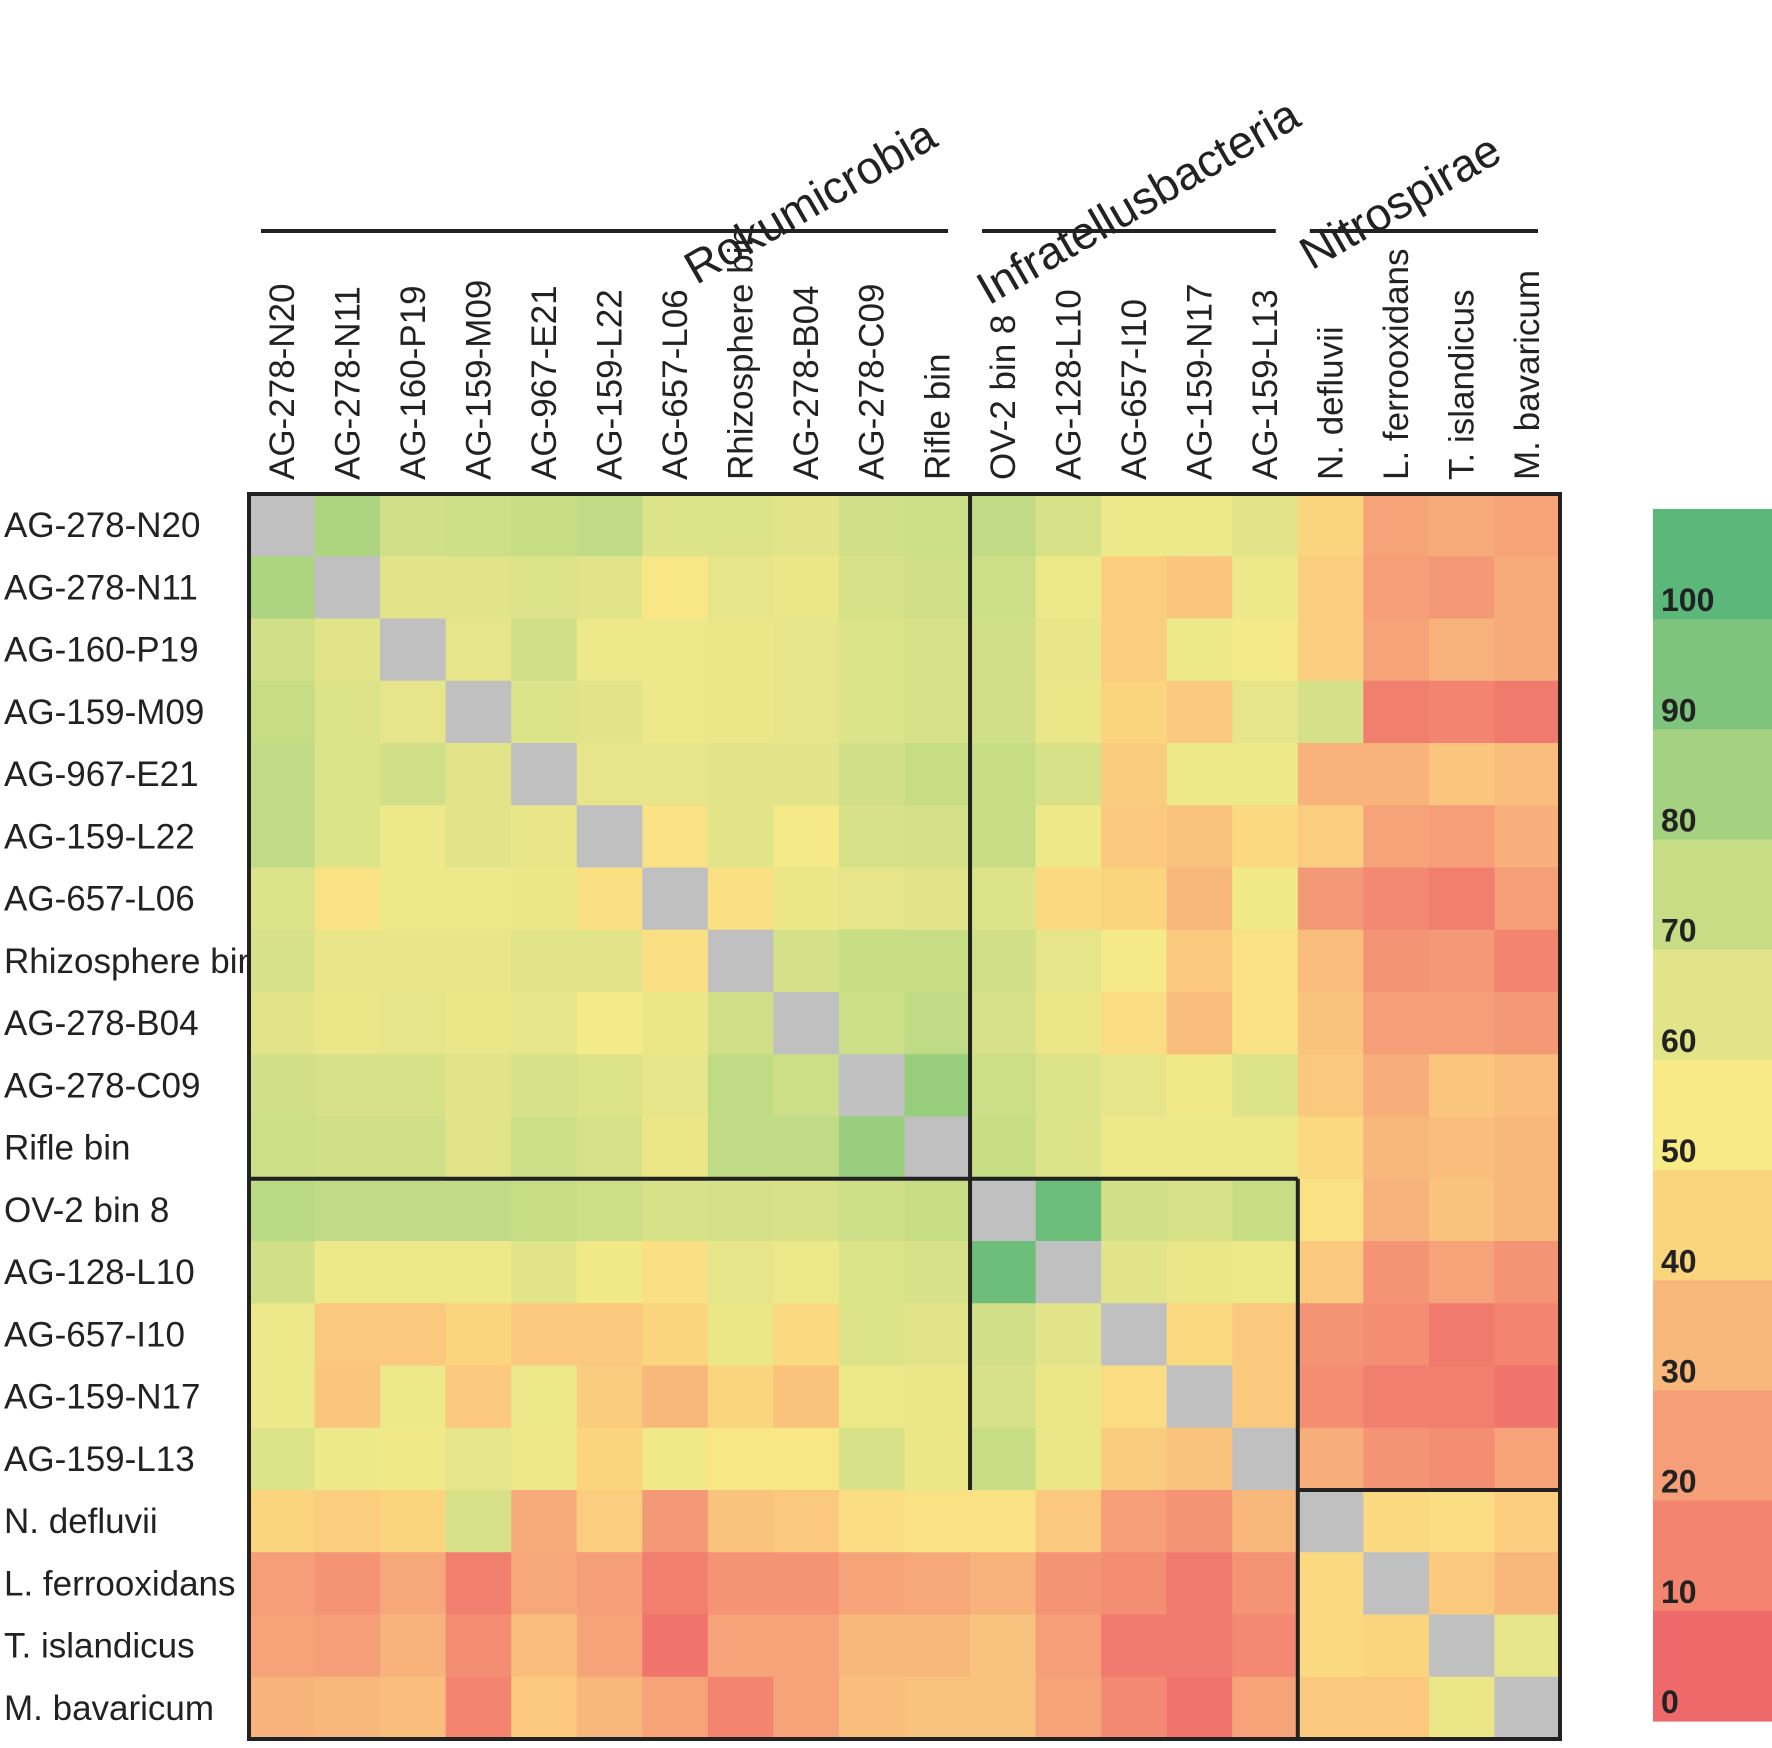  What do you see at coordinates (1003, 1459) in the screenshot?
I see `heatmap-cell: AG-159-L13 / OV-2 bin 8: 70` at bounding box center [1003, 1459].